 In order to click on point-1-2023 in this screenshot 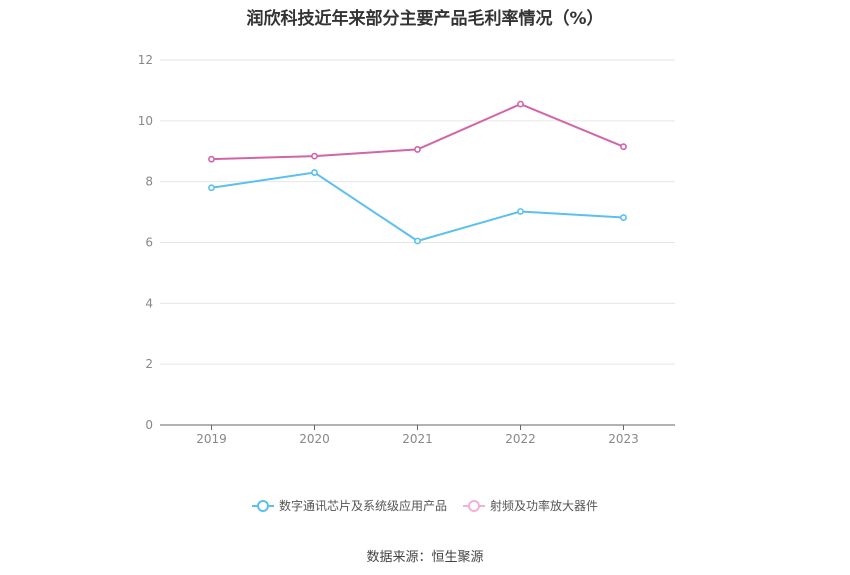, I will do `click(623, 147)`.